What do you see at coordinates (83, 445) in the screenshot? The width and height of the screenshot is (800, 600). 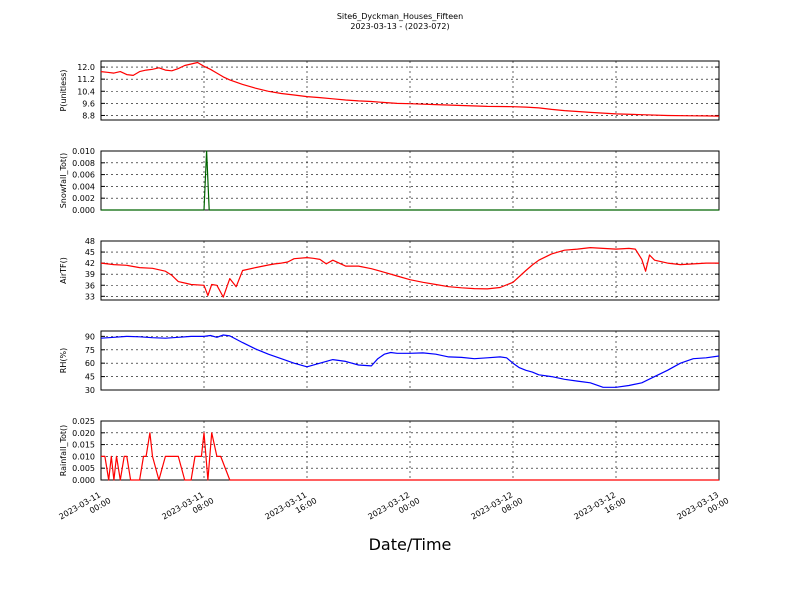 I see `y-tick-label: 0.015` at bounding box center [83, 445].